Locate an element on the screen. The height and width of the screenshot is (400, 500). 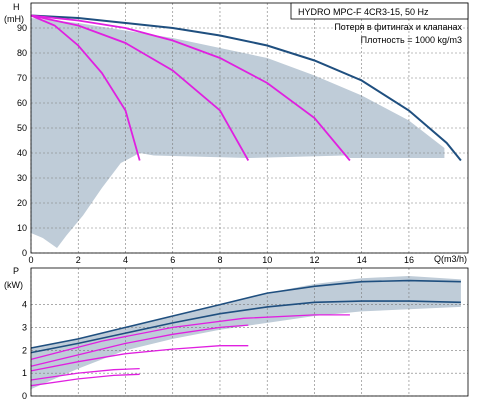
y-axis-unit-head: (mH) is located at coordinates (14, 19).